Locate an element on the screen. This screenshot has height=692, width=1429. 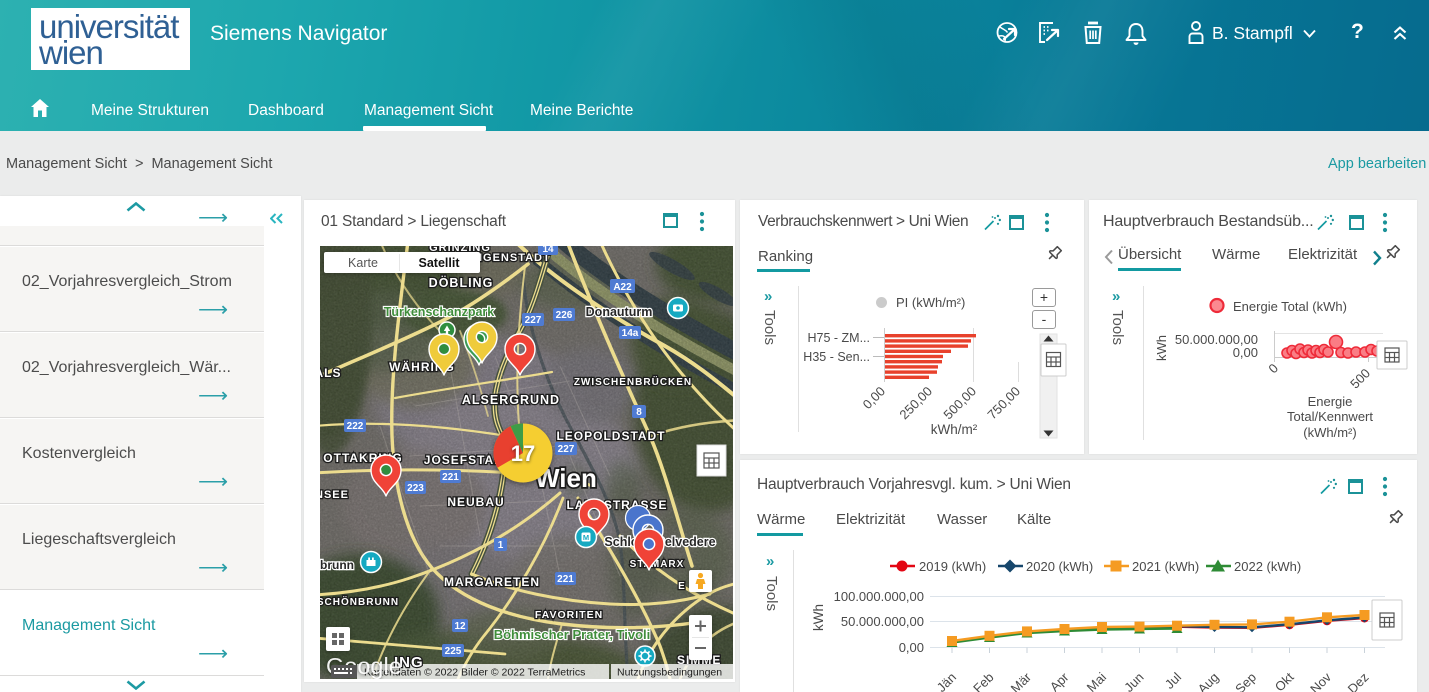
svg-text: 500 is located at coordinates (1360, 379).